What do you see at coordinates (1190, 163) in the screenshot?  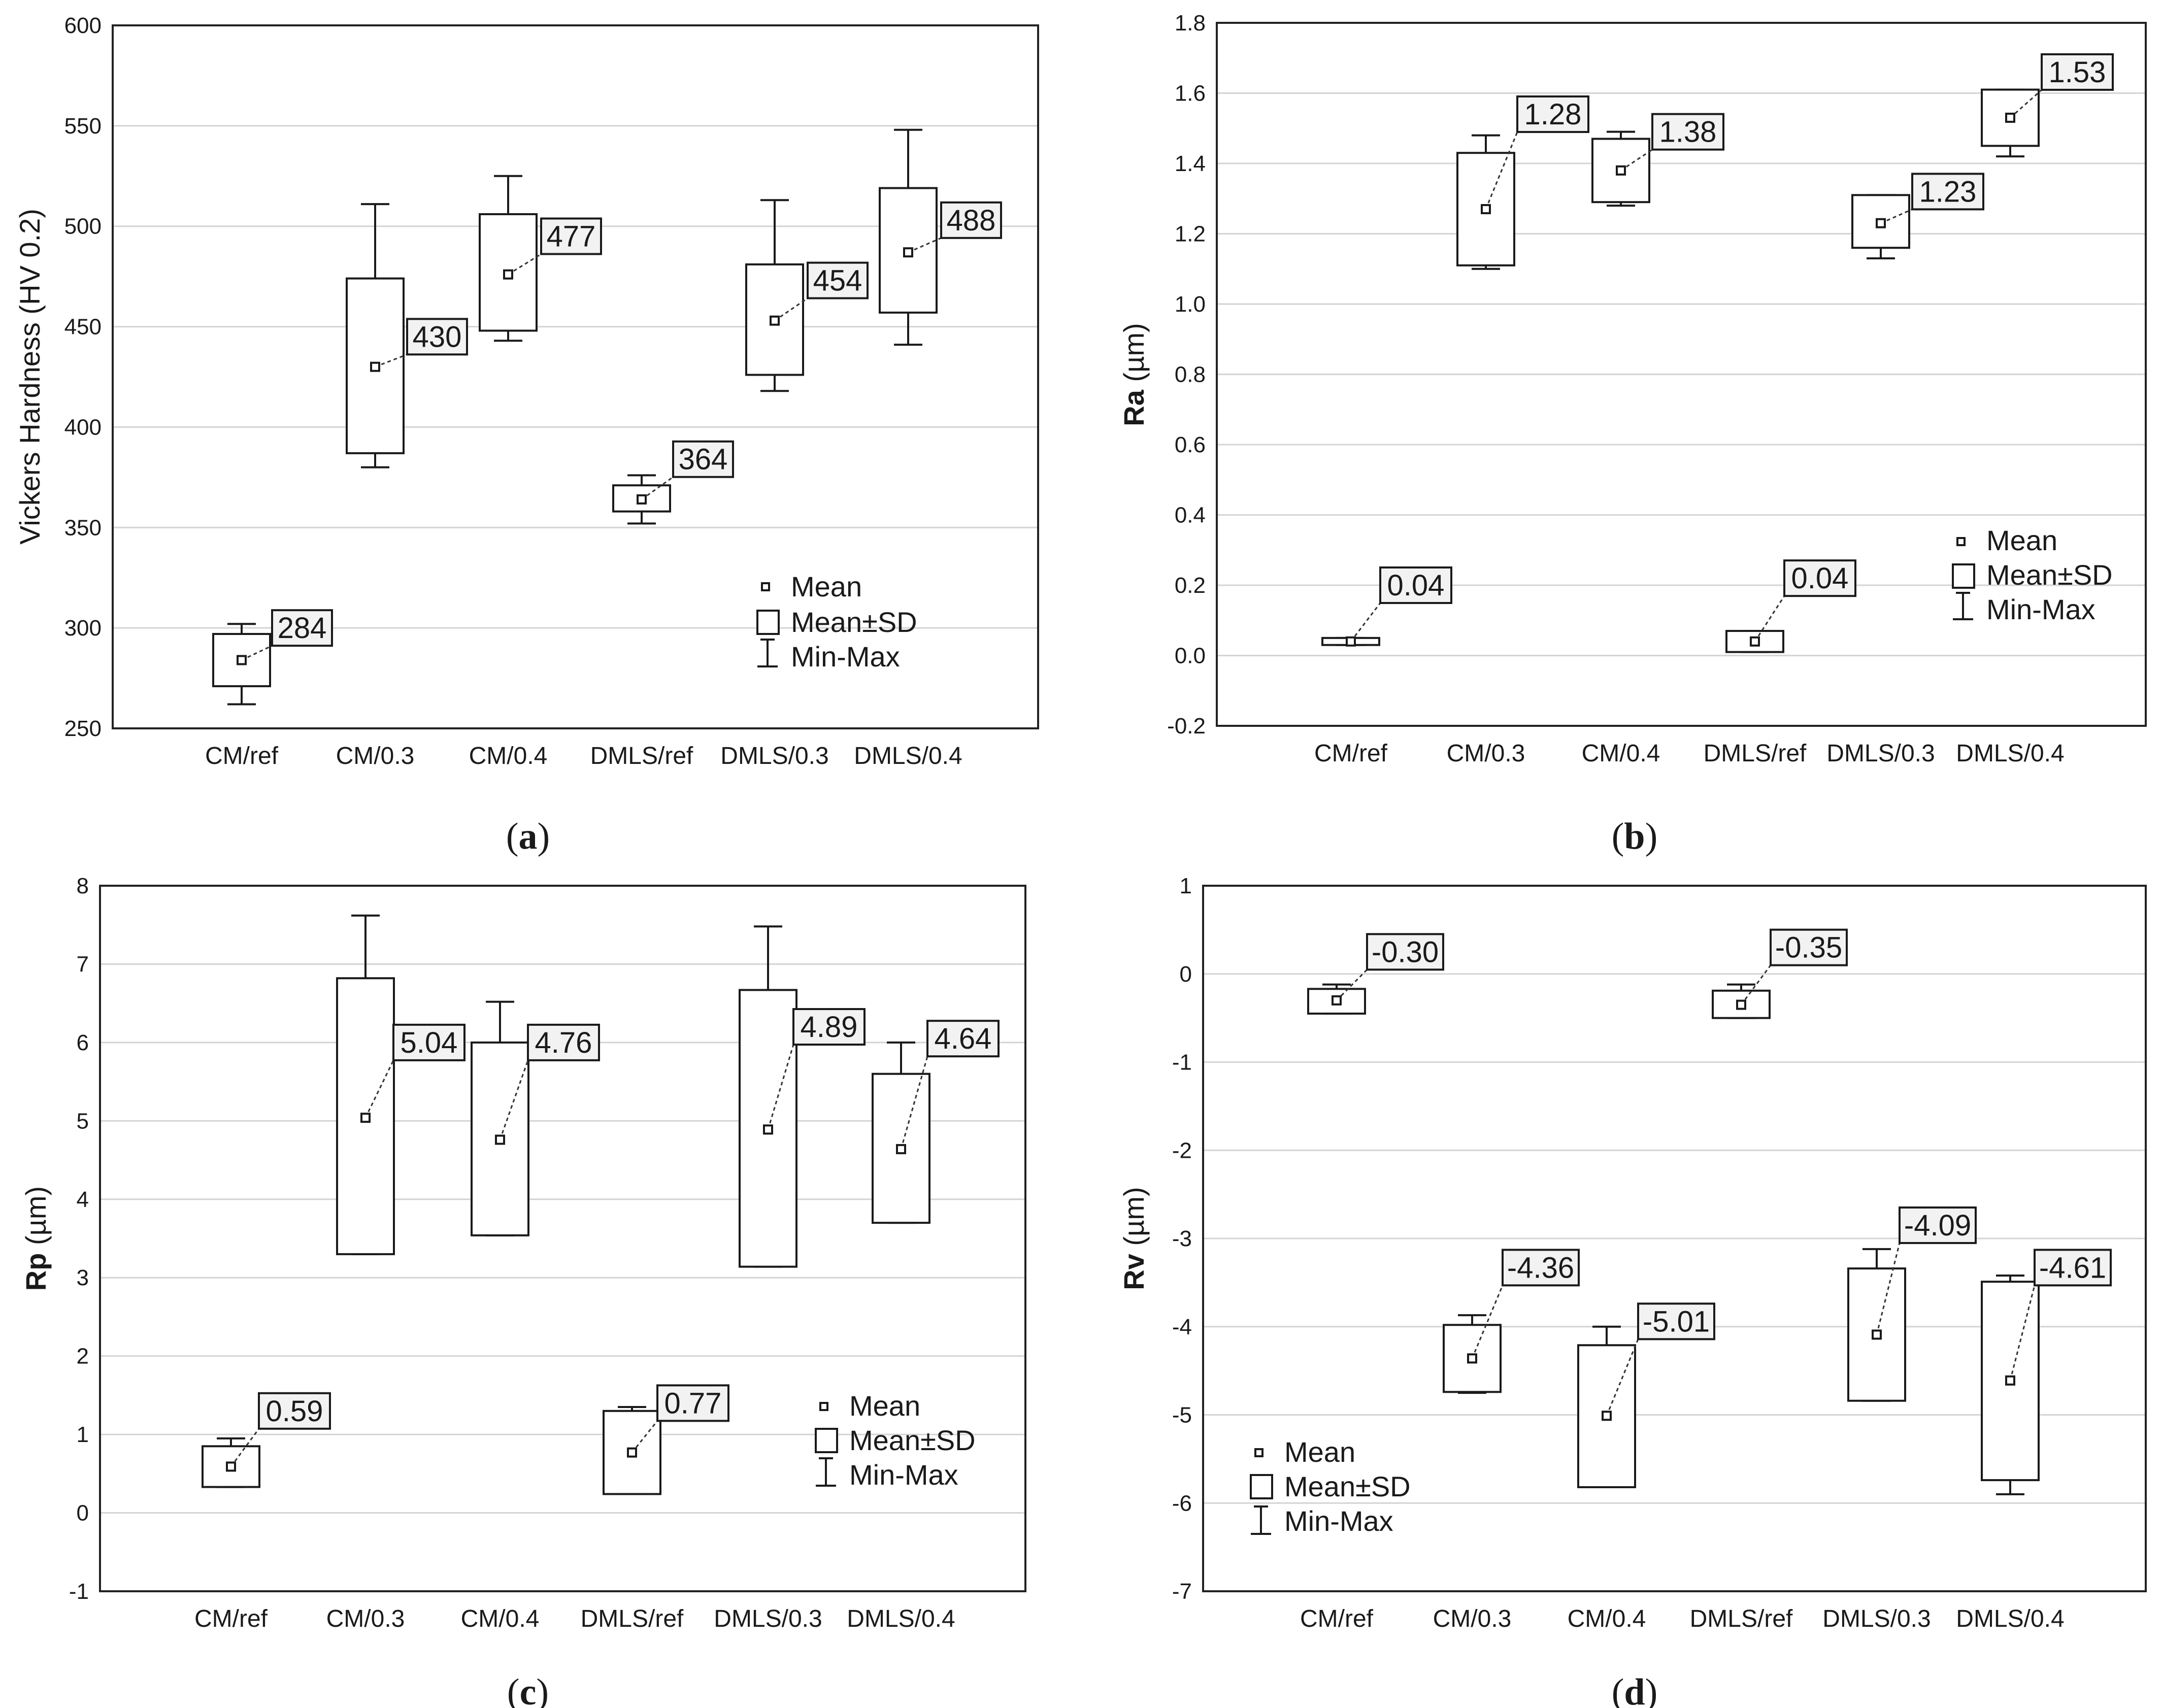 I see `y-tick-label: 1.4` at bounding box center [1190, 163].